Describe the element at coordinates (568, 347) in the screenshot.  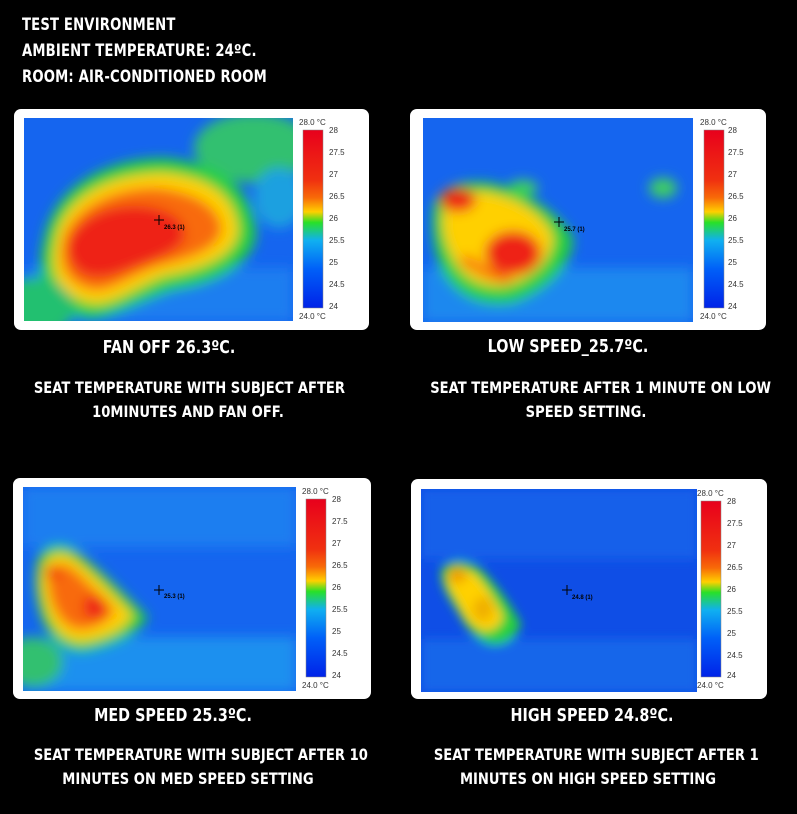
I see `caption-title-low-speed: LOW SPEED_25.7ºC.` at that location.